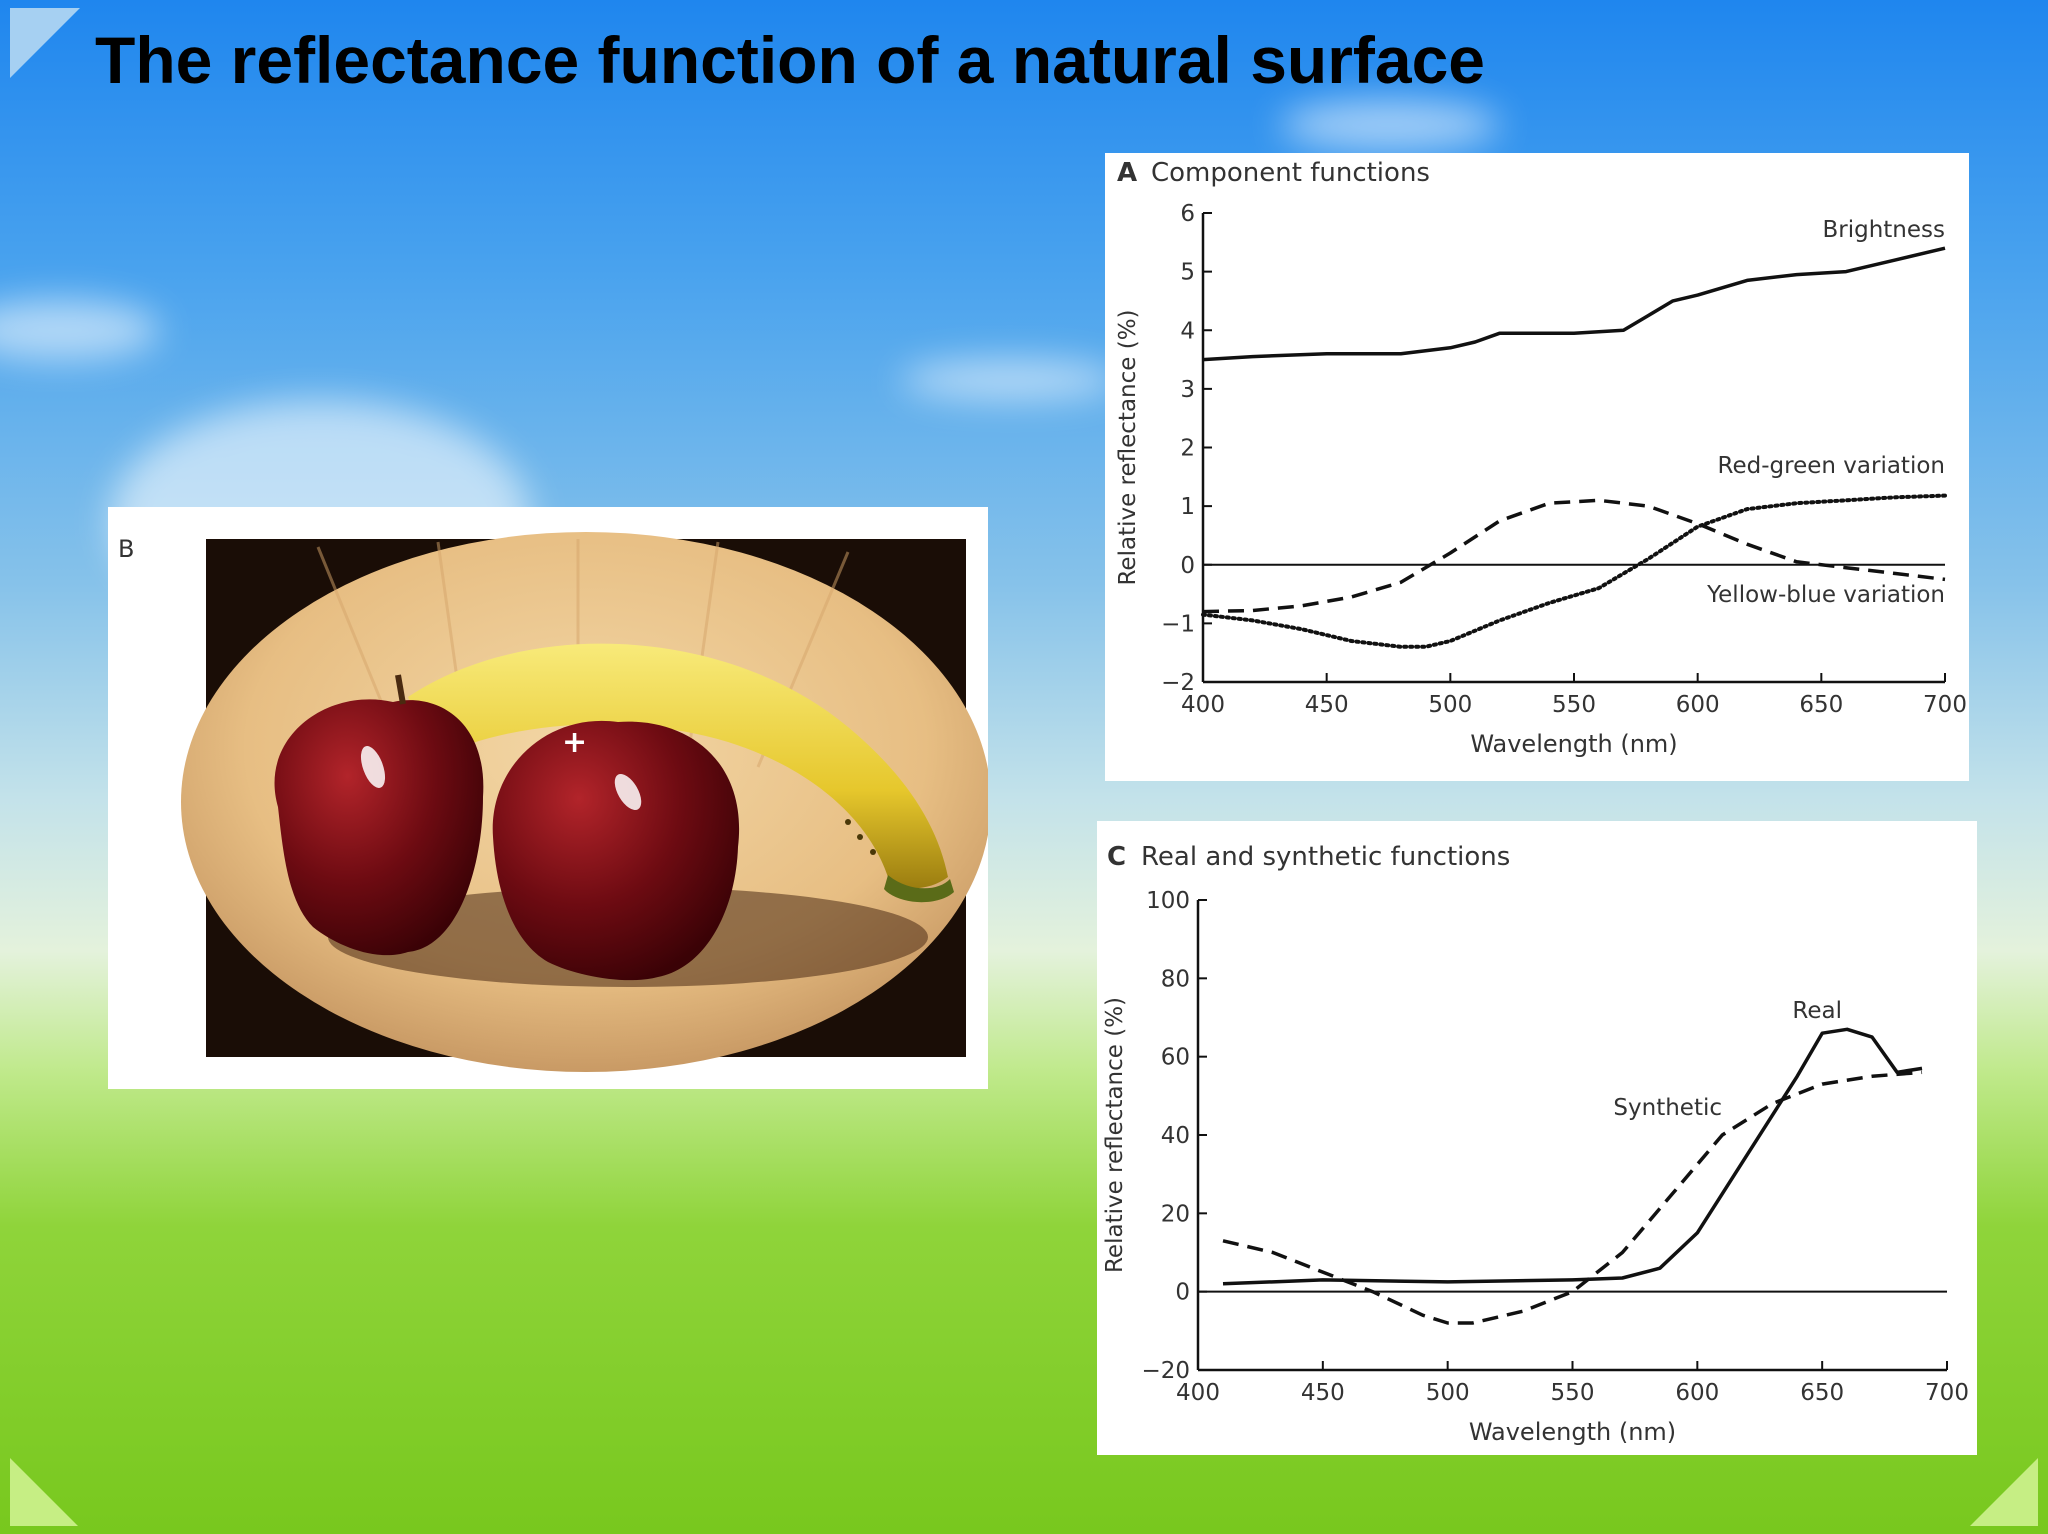 The width and height of the screenshot is (2048, 1534). What do you see at coordinates (44, 1492) in the screenshot?
I see `corner-triangle-bottom-left` at bounding box center [44, 1492].